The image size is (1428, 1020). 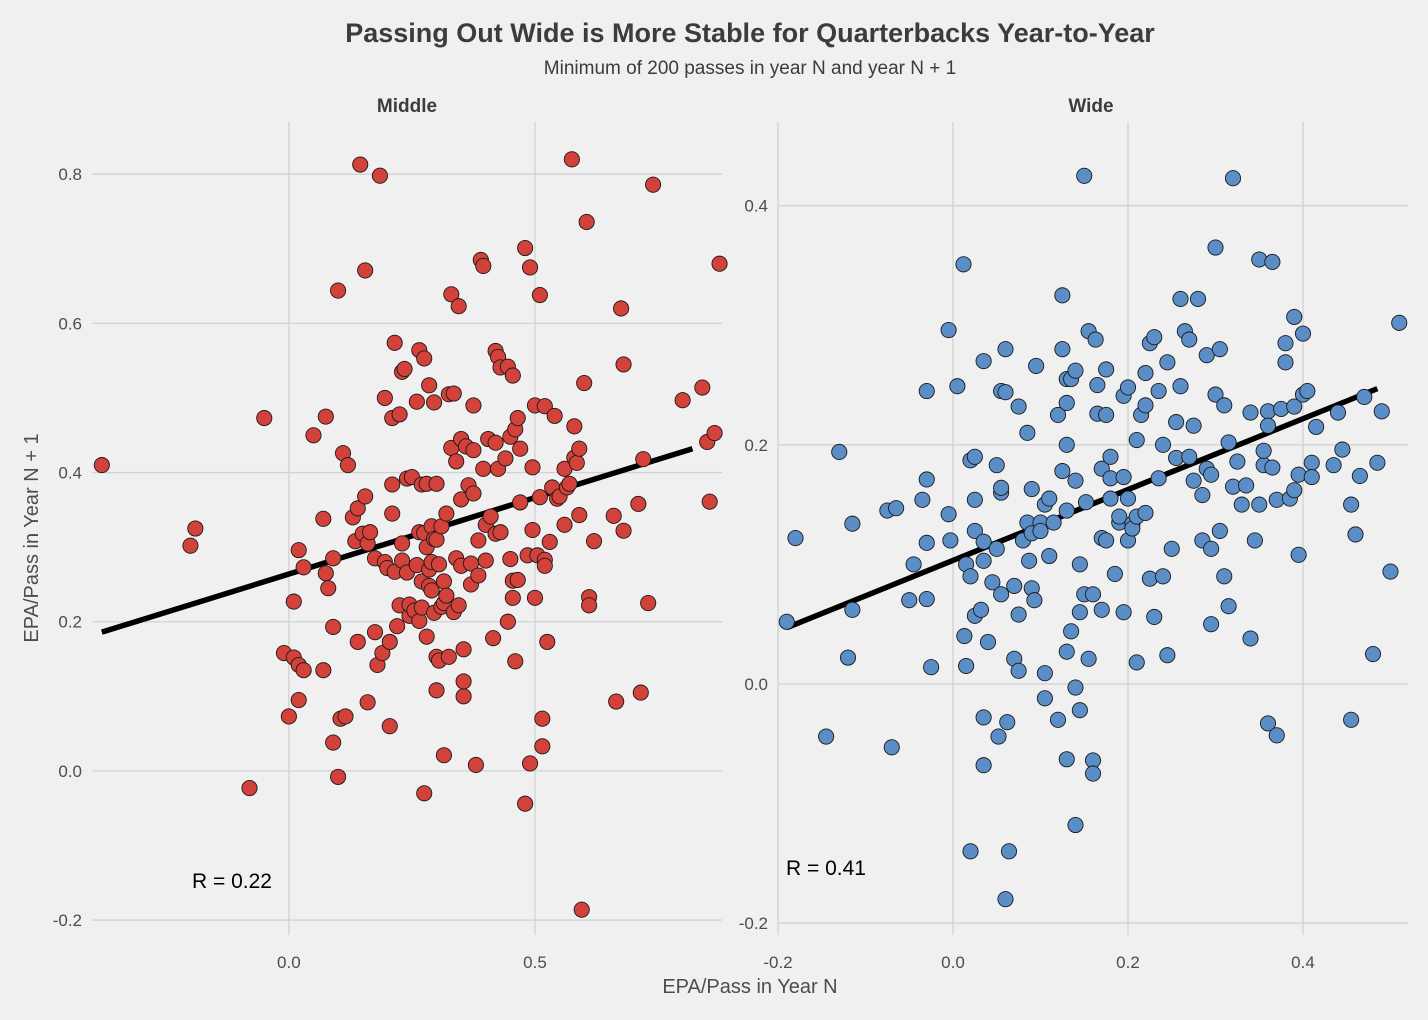 What do you see at coordinates (749, 987) in the screenshot?
I see `x-axis-title: EPA/Pass in Year N` at bounding box center [749, 987].